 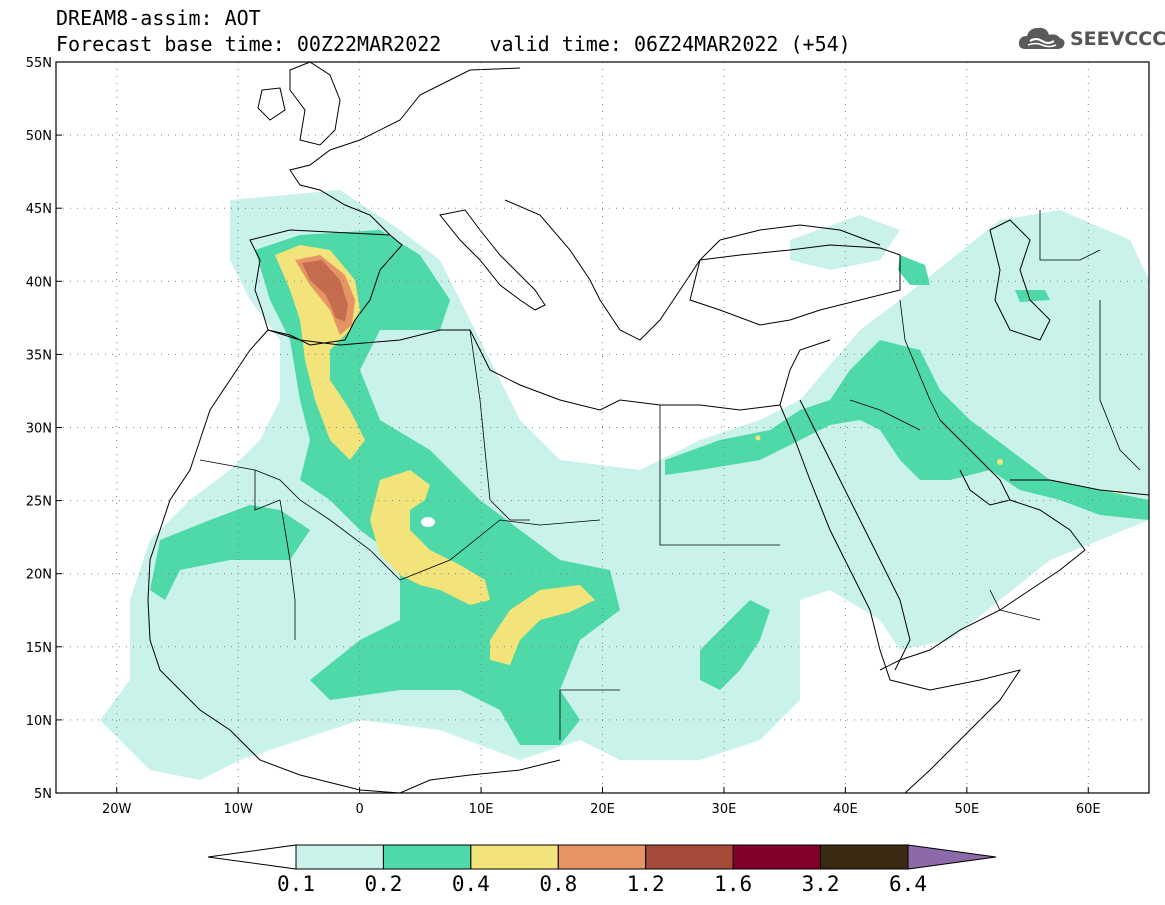 I want to click on cloud-icon, so click(x=1041, y=38).